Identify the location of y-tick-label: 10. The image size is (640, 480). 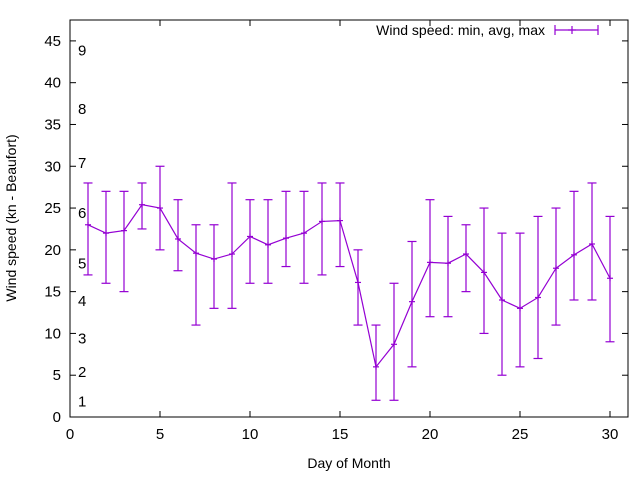
(52, 333).